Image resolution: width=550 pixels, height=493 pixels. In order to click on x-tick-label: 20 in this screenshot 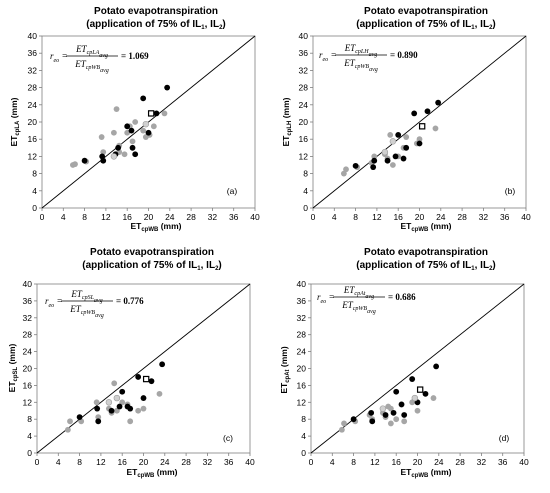, I will do `click(144, 462)`.